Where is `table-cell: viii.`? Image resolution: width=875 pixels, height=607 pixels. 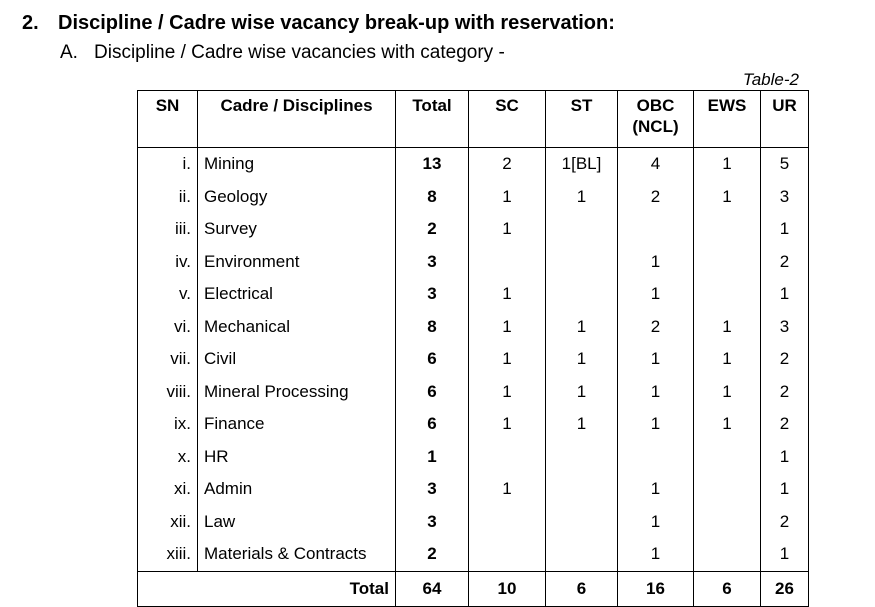
table-cell: viii. is located at coordinates (167, 391).